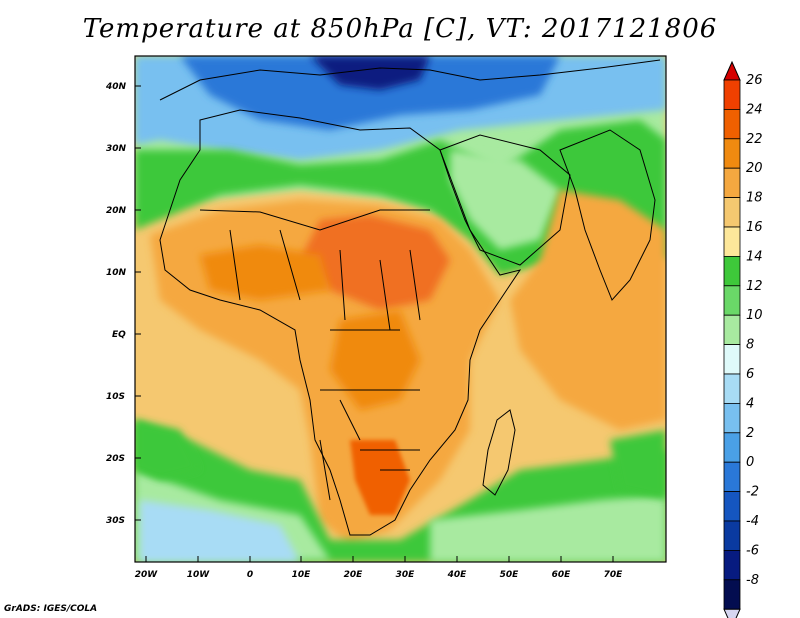 This screenshot has height=618, width=800. I want to click on x-tick-label: 70E, so click(614, 575).